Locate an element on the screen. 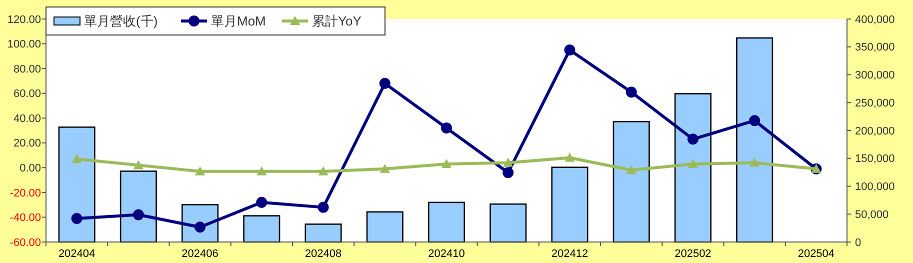  y-tick-label: 100.00 is located at coordinates (24, 44).